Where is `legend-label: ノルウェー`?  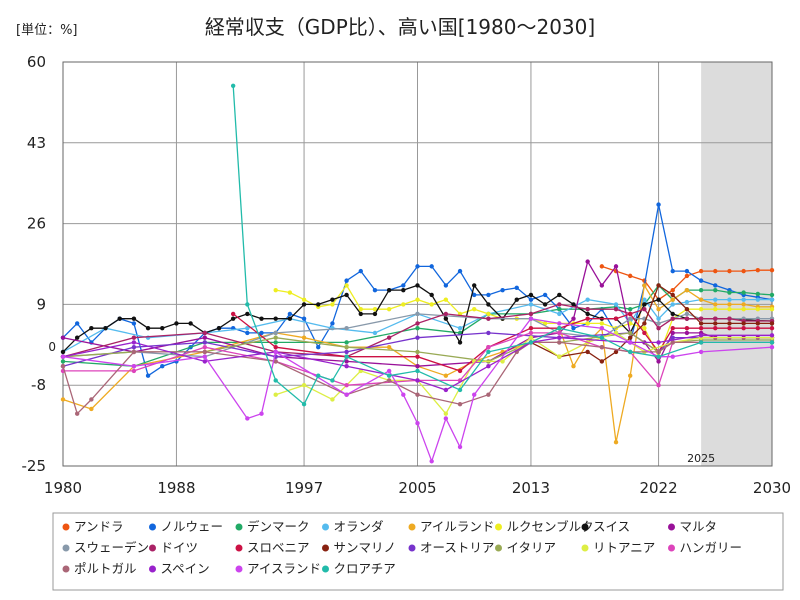 legend-label: ノルウェー is located at coordinates (192, 526).